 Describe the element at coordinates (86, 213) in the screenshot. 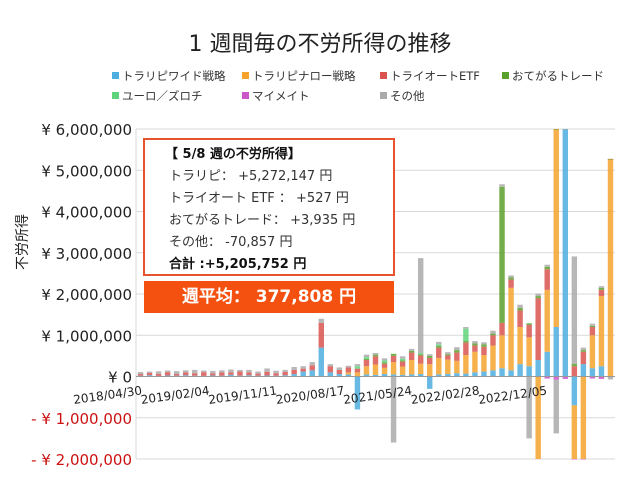

I see `y-tick-label: ¥ 4,000,000` at that location.